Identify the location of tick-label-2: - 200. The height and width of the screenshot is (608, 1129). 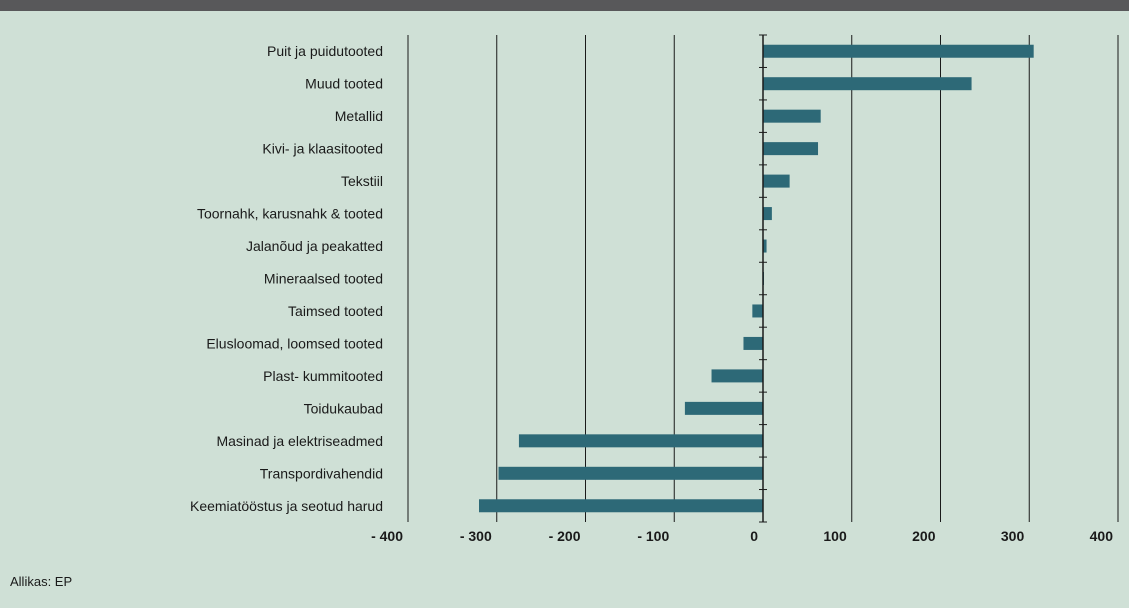
(565, 536).